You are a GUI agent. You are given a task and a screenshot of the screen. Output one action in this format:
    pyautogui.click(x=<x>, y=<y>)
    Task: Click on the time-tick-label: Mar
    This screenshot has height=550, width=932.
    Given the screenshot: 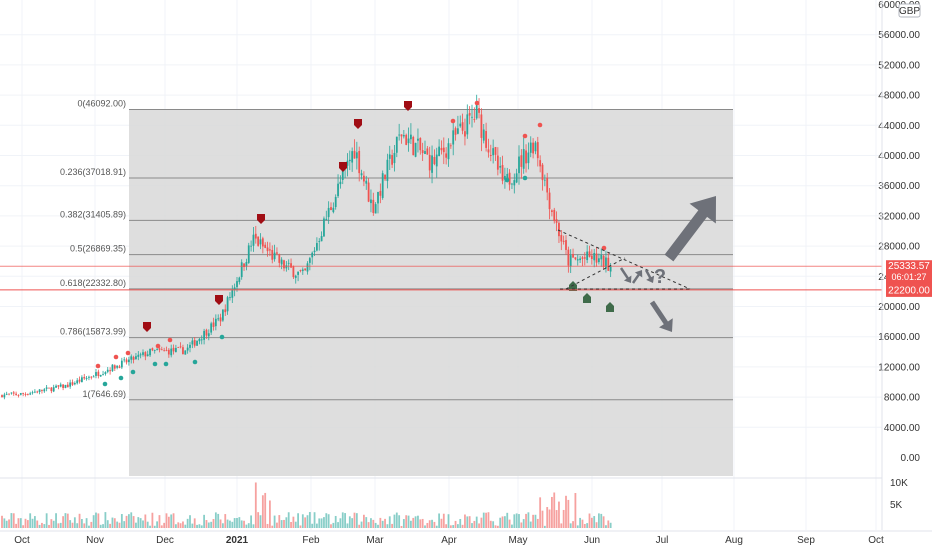 What is the action you would take?
    pyautogui.click(x=375, y=540)
    